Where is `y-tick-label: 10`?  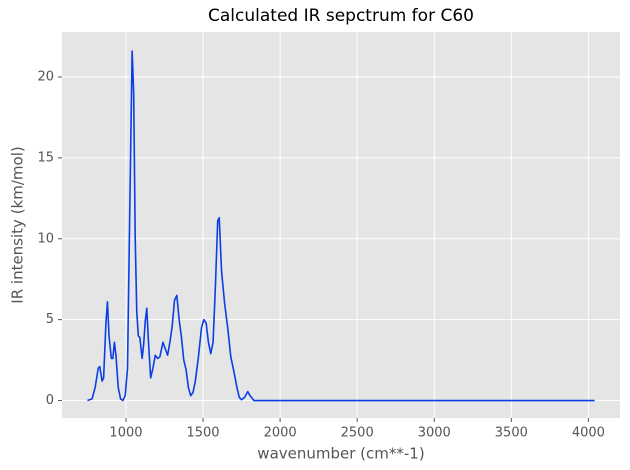 y-tick-label: 10 is located at coordinates (45, 238).